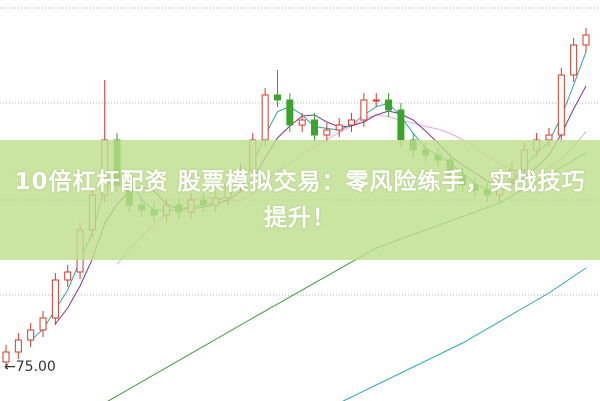  What do you see at coordinates (464, 334) in the screenshot?
I see `moving-average-line` at bounding box center [464, 334].